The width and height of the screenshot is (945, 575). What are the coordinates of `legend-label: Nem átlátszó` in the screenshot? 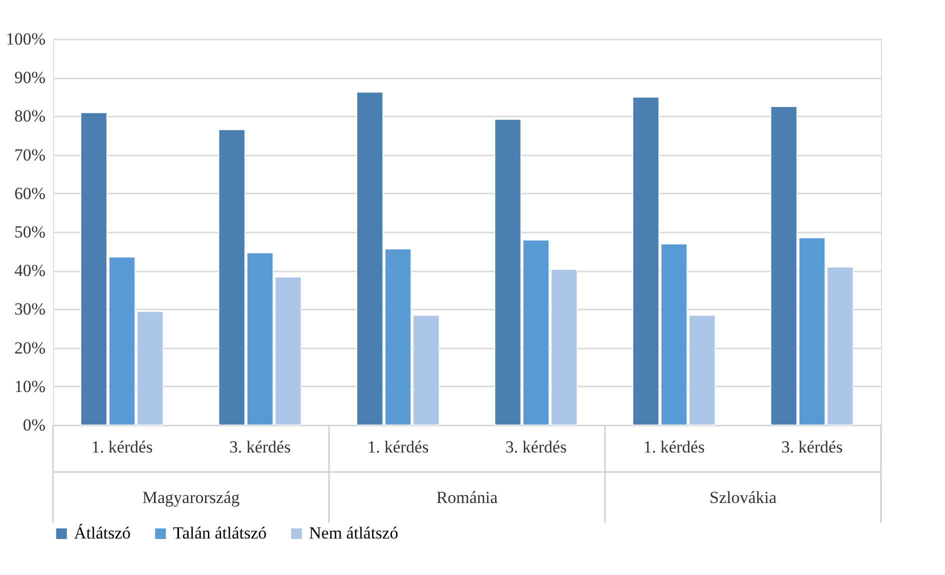 It's located at (353, 533).